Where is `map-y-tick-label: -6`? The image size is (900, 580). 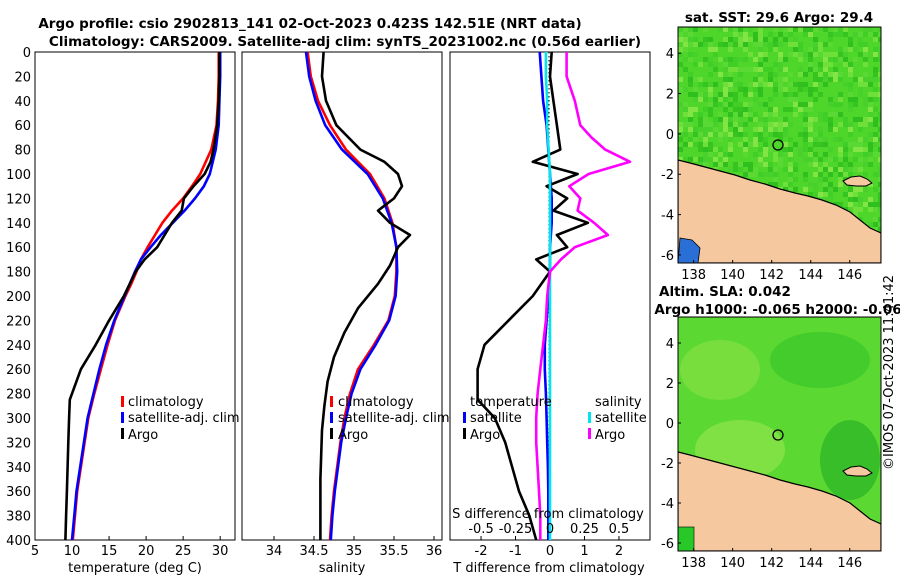 map-y-tick-label: -6 is located at coordinates (667, 256).